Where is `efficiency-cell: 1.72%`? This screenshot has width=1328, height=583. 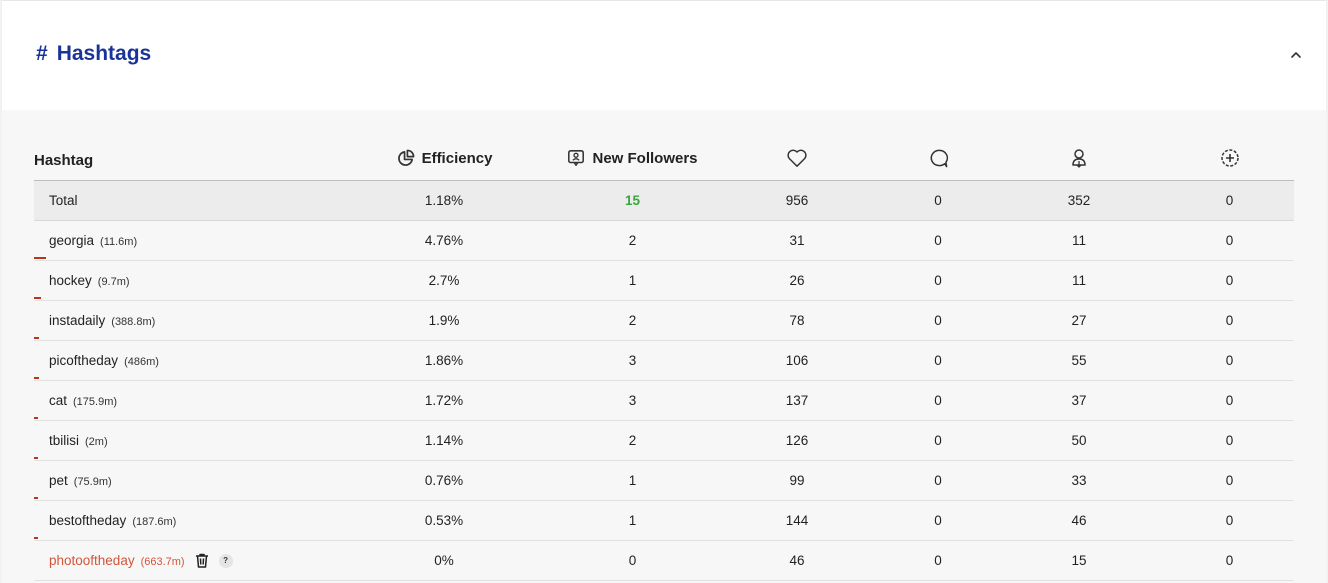 efficiency-cell: 1.72% is located at coordinates (444, 400).